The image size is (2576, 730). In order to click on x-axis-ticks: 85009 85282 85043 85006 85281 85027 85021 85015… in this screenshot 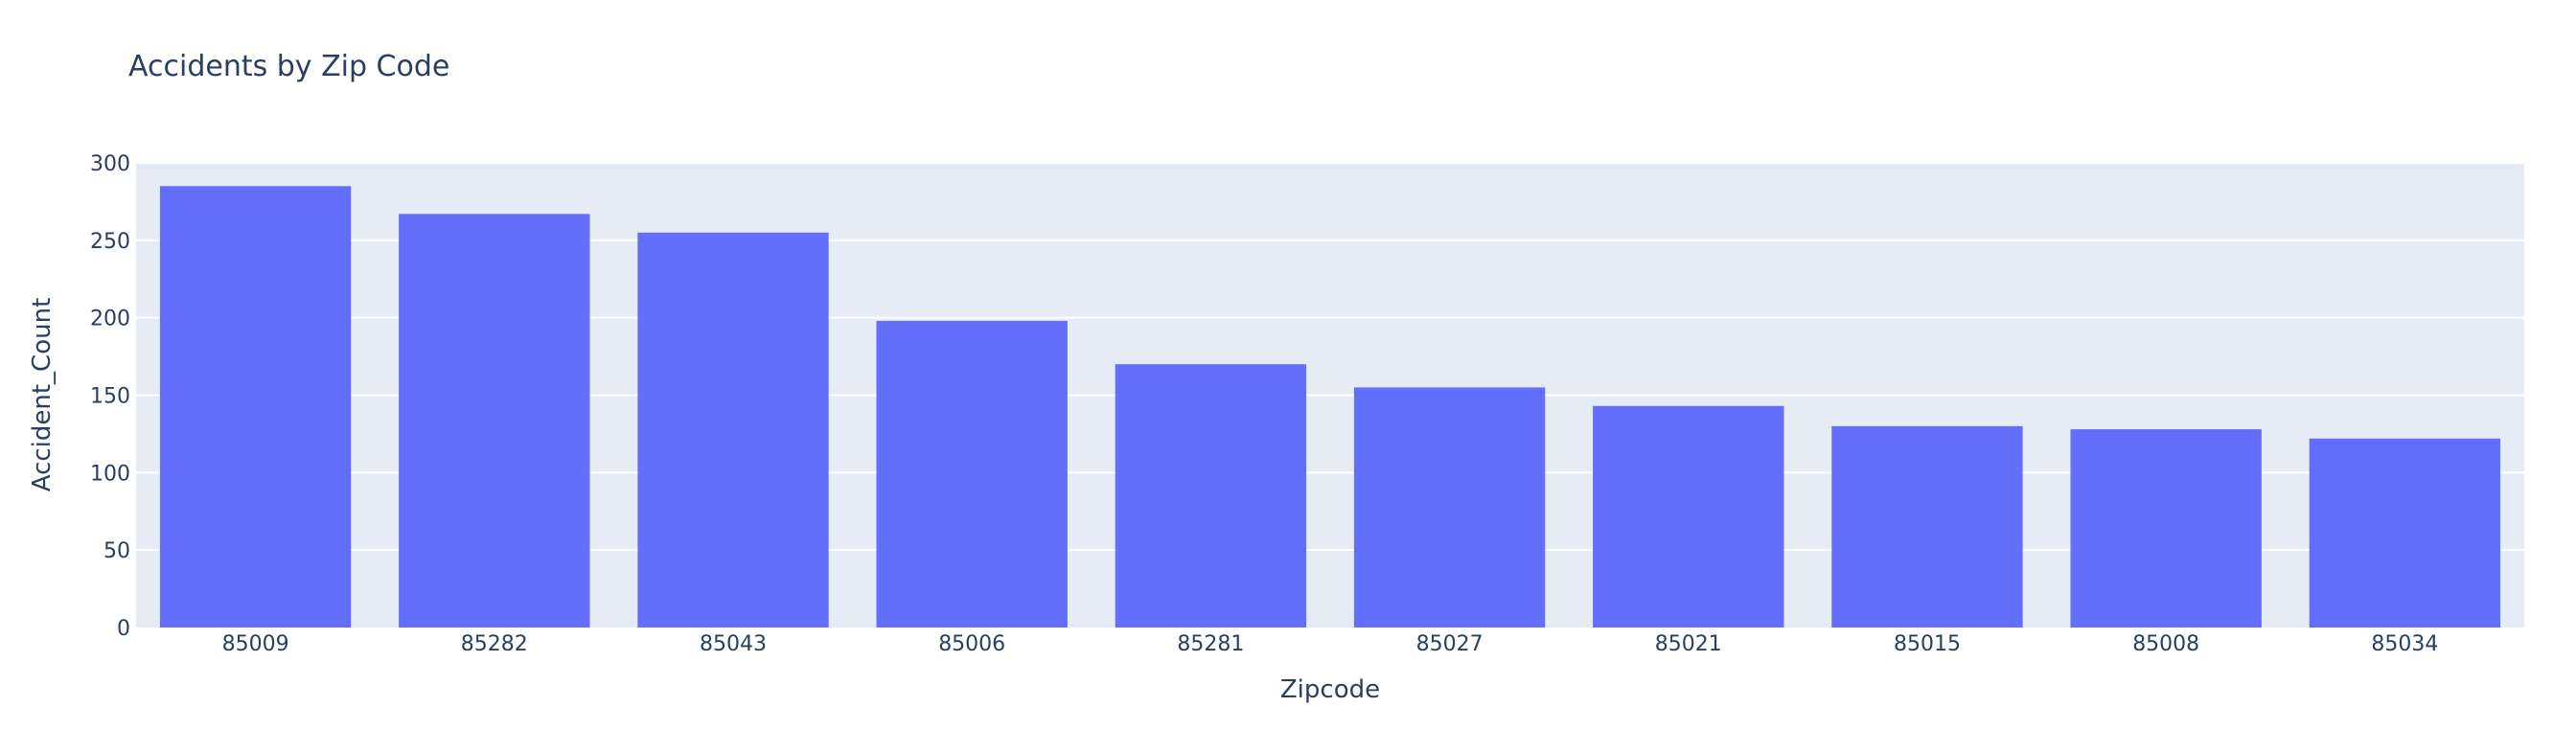, I will do `click(1330, 644)`.